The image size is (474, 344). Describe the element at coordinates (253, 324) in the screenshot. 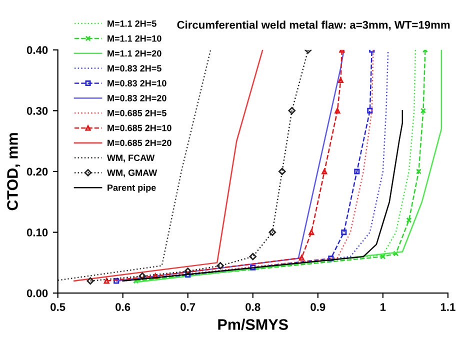

I see `x-axis-title: Pm/SMYS` at that location.